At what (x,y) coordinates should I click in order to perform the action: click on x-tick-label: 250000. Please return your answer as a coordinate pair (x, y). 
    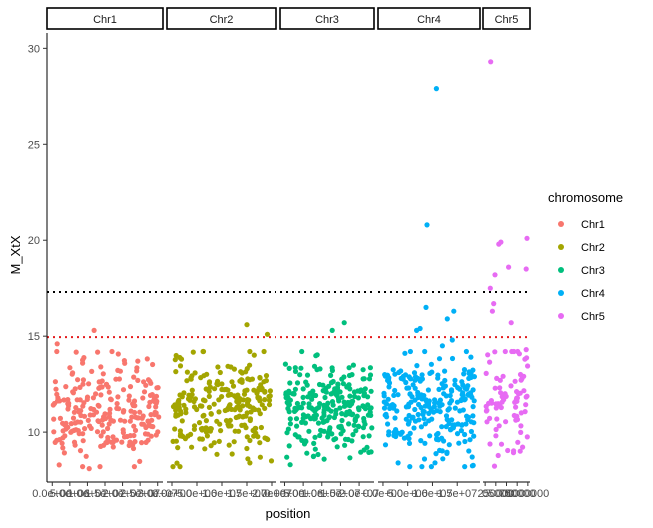
    Looking at the image, I should click on (495, 494).